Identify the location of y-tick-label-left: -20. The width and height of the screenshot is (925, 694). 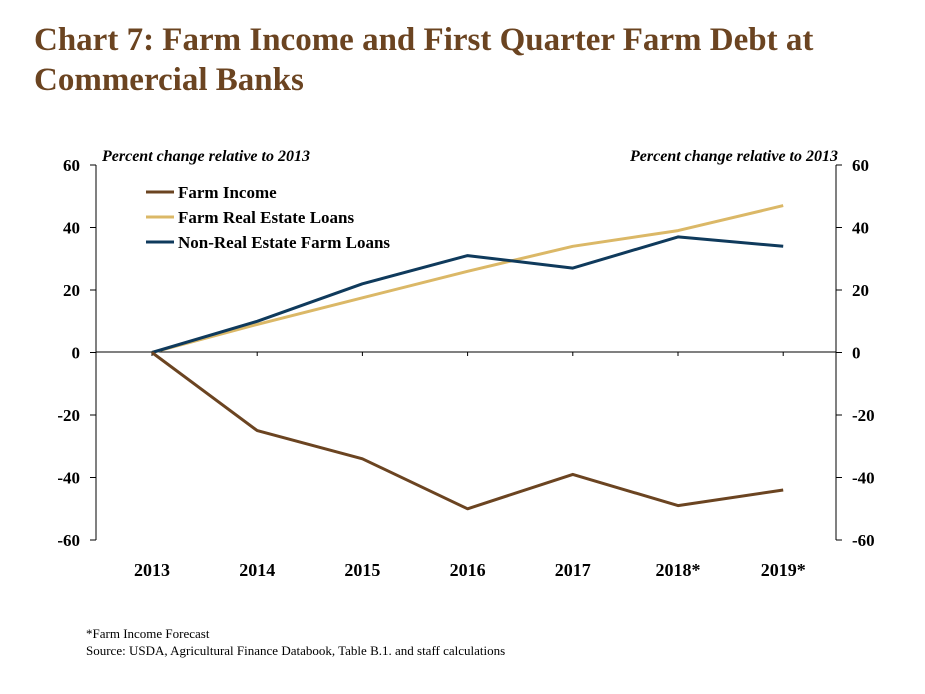
(68, 415).